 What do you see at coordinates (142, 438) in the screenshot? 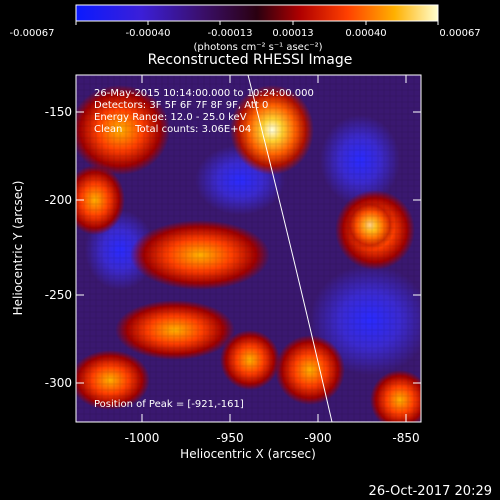
I see `x-tick-label: -1000` at bounding box center [142, 438].